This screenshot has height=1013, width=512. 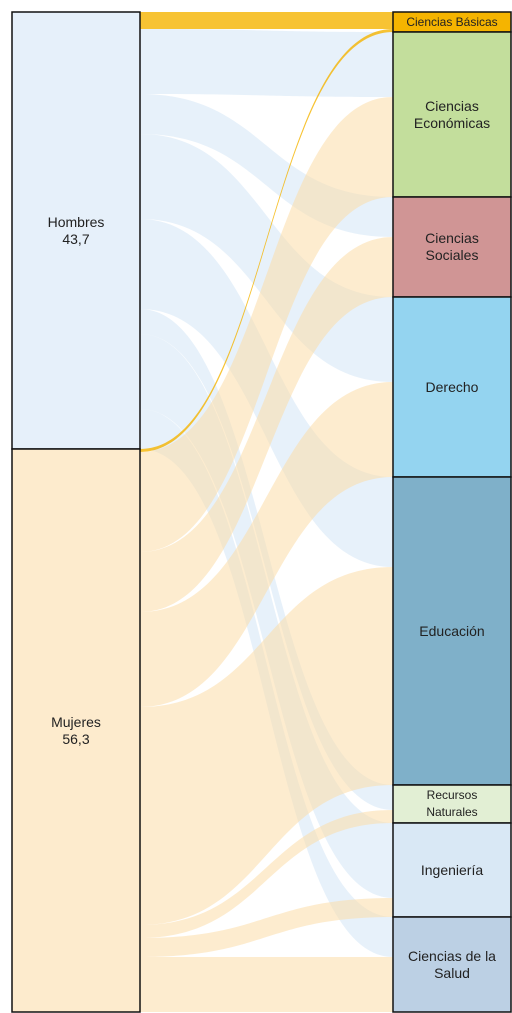 I want to click on label-text: Recursos Naturales, so click(x=452, y=803).